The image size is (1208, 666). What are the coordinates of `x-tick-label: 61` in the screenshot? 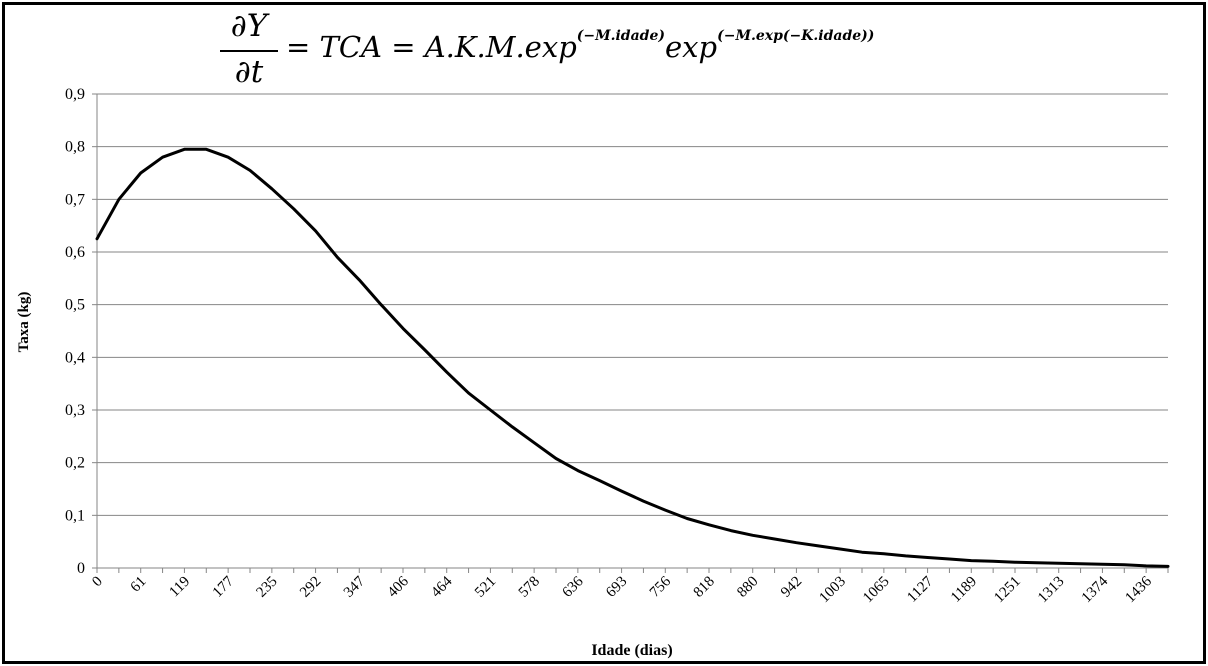 It's located at (139, 585).